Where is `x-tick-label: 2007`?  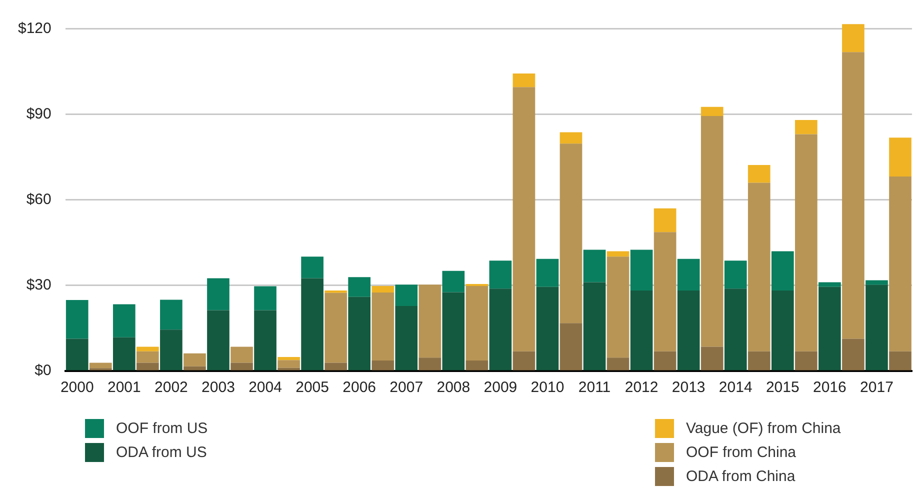 x-tick-label: 2007 is located at coordinates (407, 387).